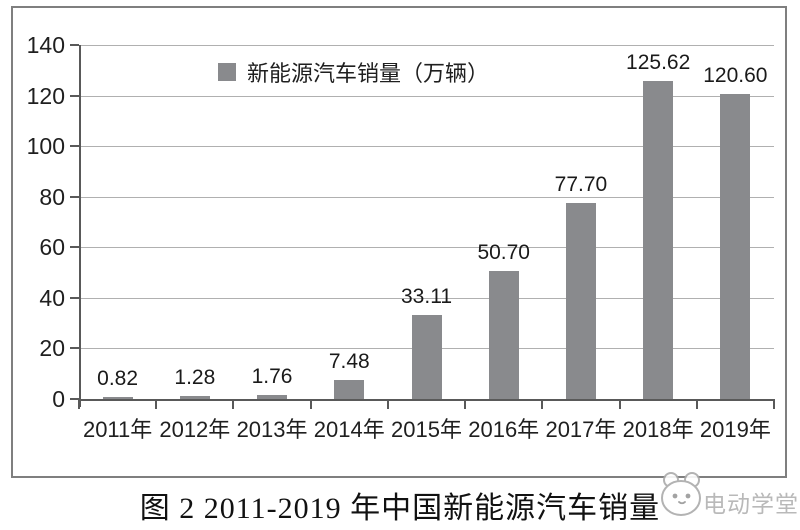 Image resolution: width=800 pixels, height=530 pixels. Describe the element at coordinates (681, 494) in the screenshot. I see `mascot-logo-icon` at that location.